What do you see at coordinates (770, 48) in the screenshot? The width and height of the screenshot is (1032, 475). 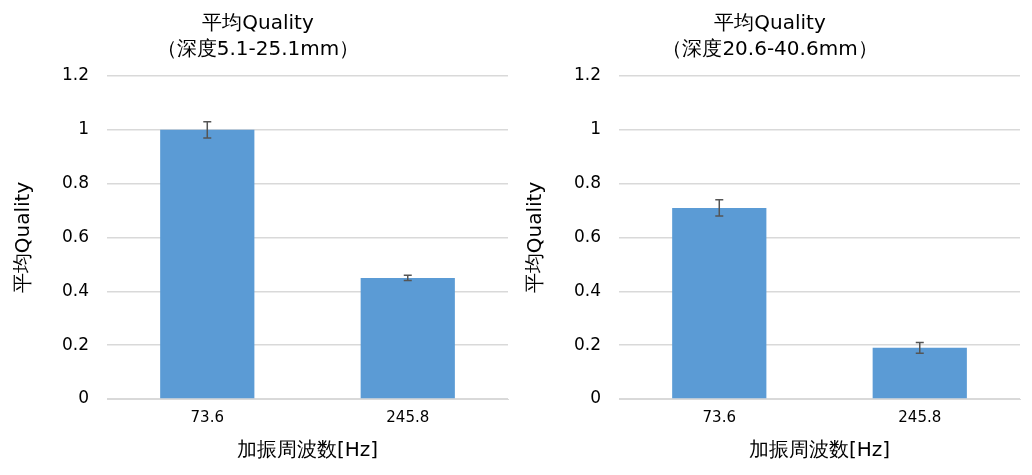 I see `chart-subtitle: （深度20.6-40.6mm）` at bounding box center [770, 48].